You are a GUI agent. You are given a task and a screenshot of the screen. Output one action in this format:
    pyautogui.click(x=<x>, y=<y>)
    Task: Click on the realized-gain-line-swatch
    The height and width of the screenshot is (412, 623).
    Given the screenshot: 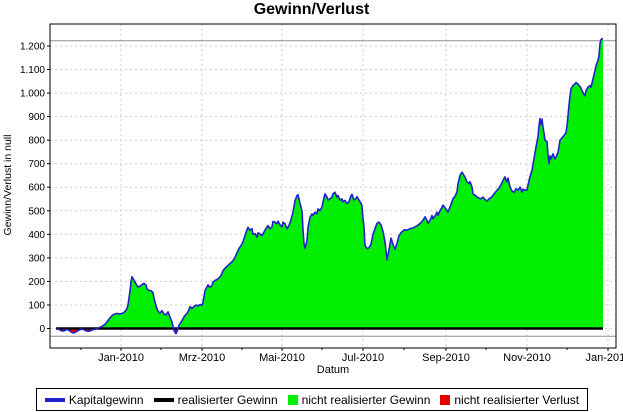 What is the action you would take?
    pyautogui.click(x=163, y=399)
    